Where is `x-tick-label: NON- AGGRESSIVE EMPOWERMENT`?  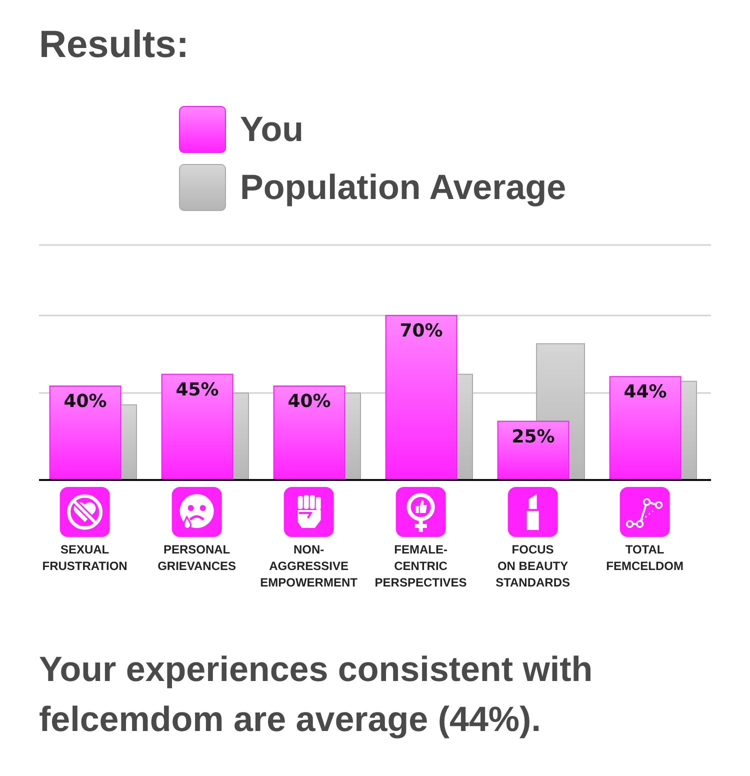
x-tick-label: NON- AGGRESSIVE EMPOWERMENT is located at coordinates (309, 566).